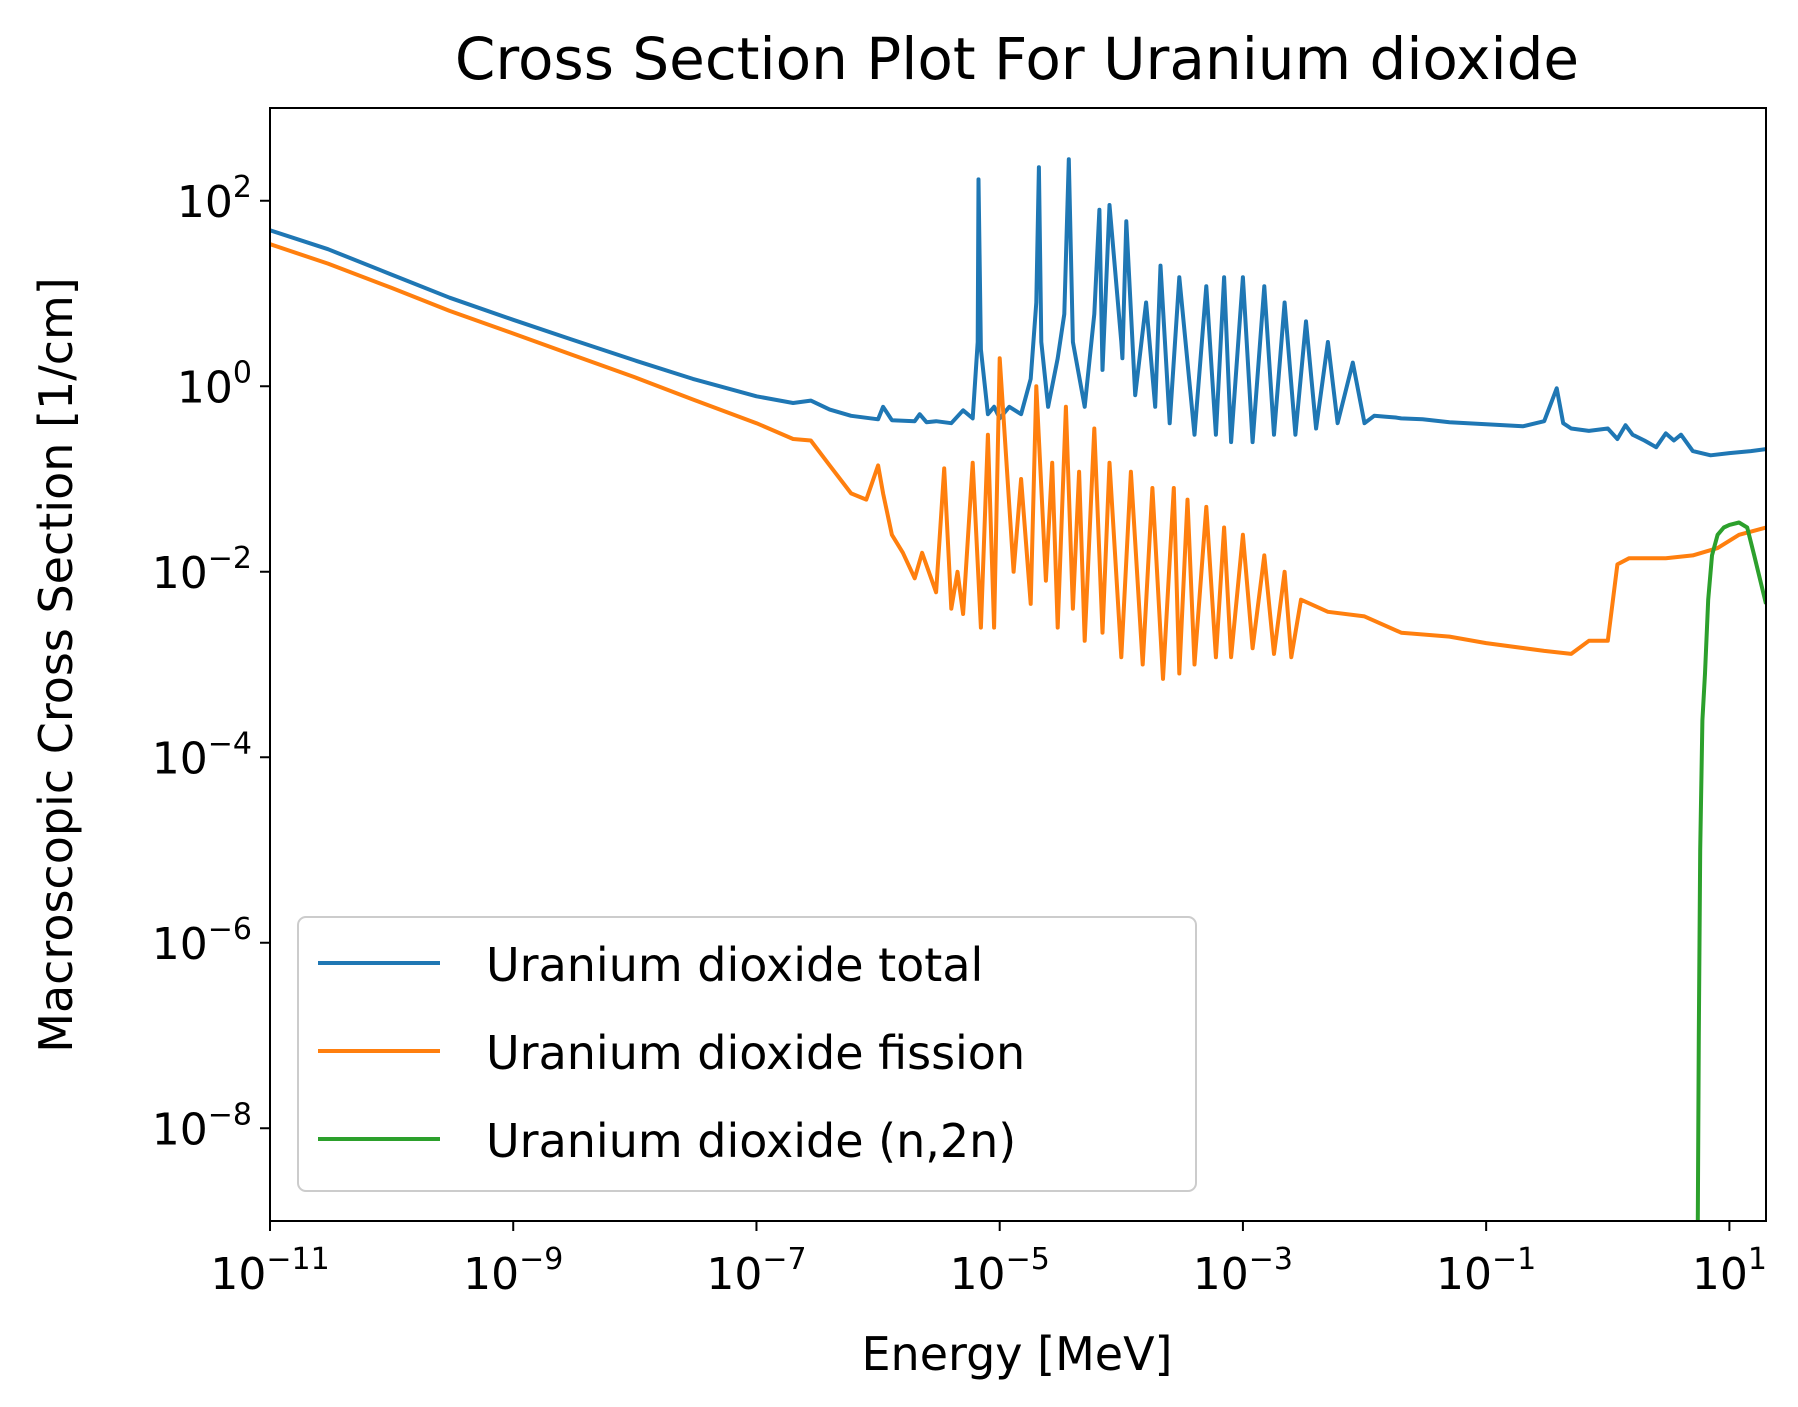 The height and width of the screenshot is (1407, 1798). I want to click on y-tick-label: 10², so click(214, 199).